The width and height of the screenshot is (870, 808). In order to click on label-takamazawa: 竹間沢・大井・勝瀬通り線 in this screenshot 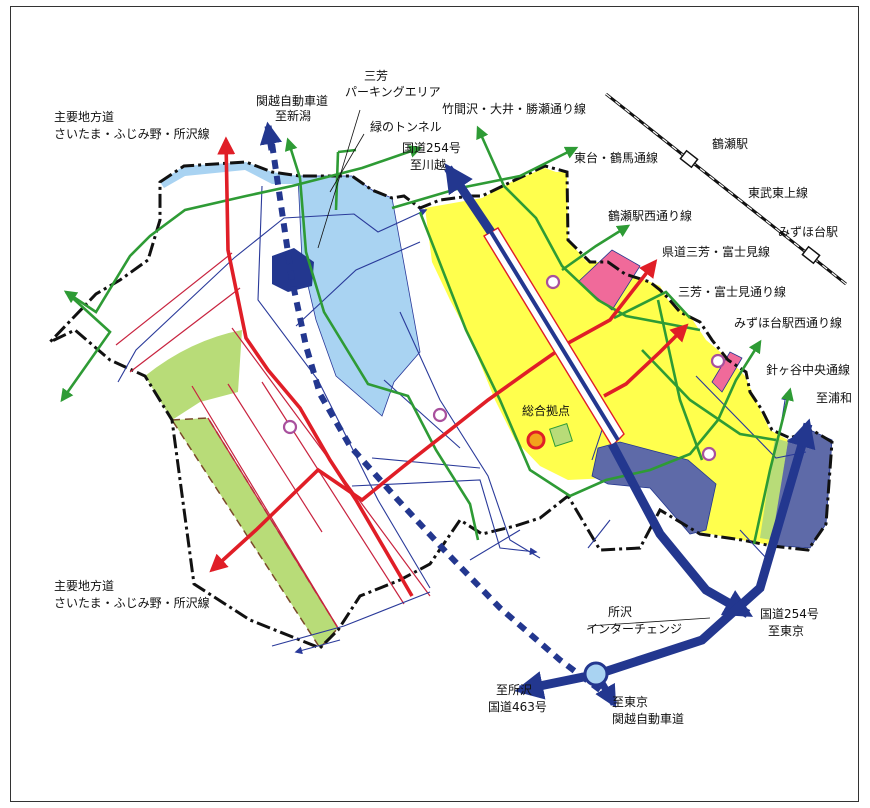, I will do `click(514, 108)`.